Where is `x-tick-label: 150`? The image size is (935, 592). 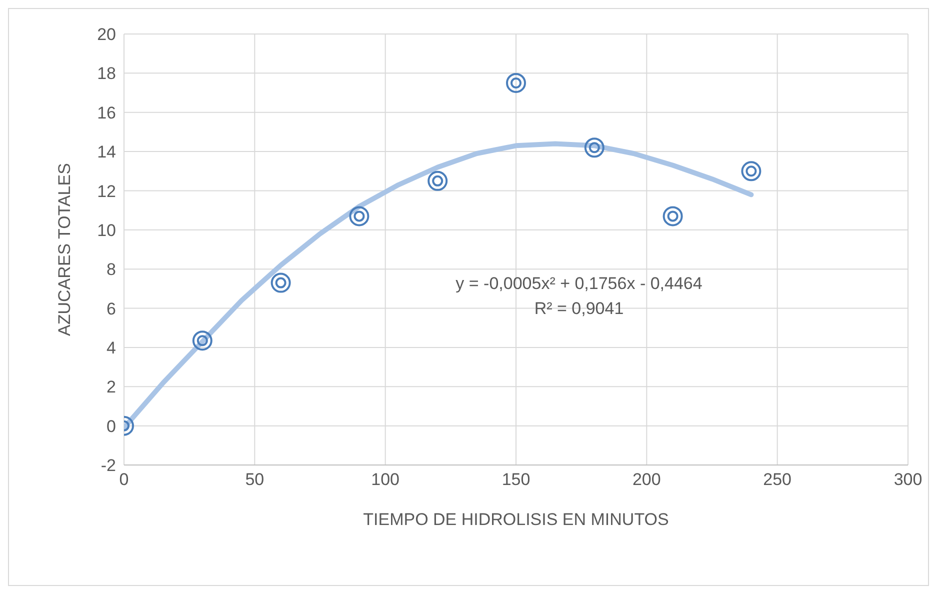
x-tick-label: 150 is located at coordinates (516, 480).